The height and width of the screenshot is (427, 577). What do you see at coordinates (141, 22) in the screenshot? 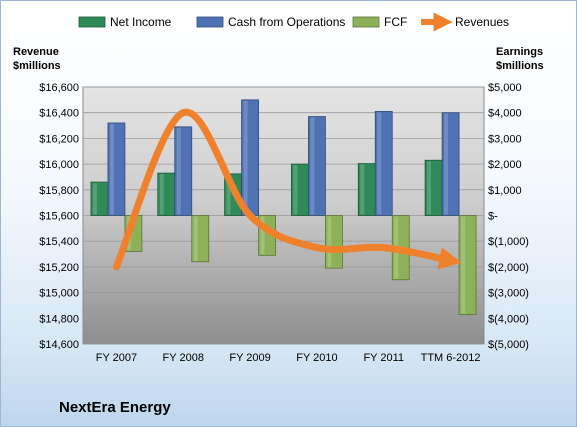
I see `legend-label: Net Income` at bounding box center [141, 22].